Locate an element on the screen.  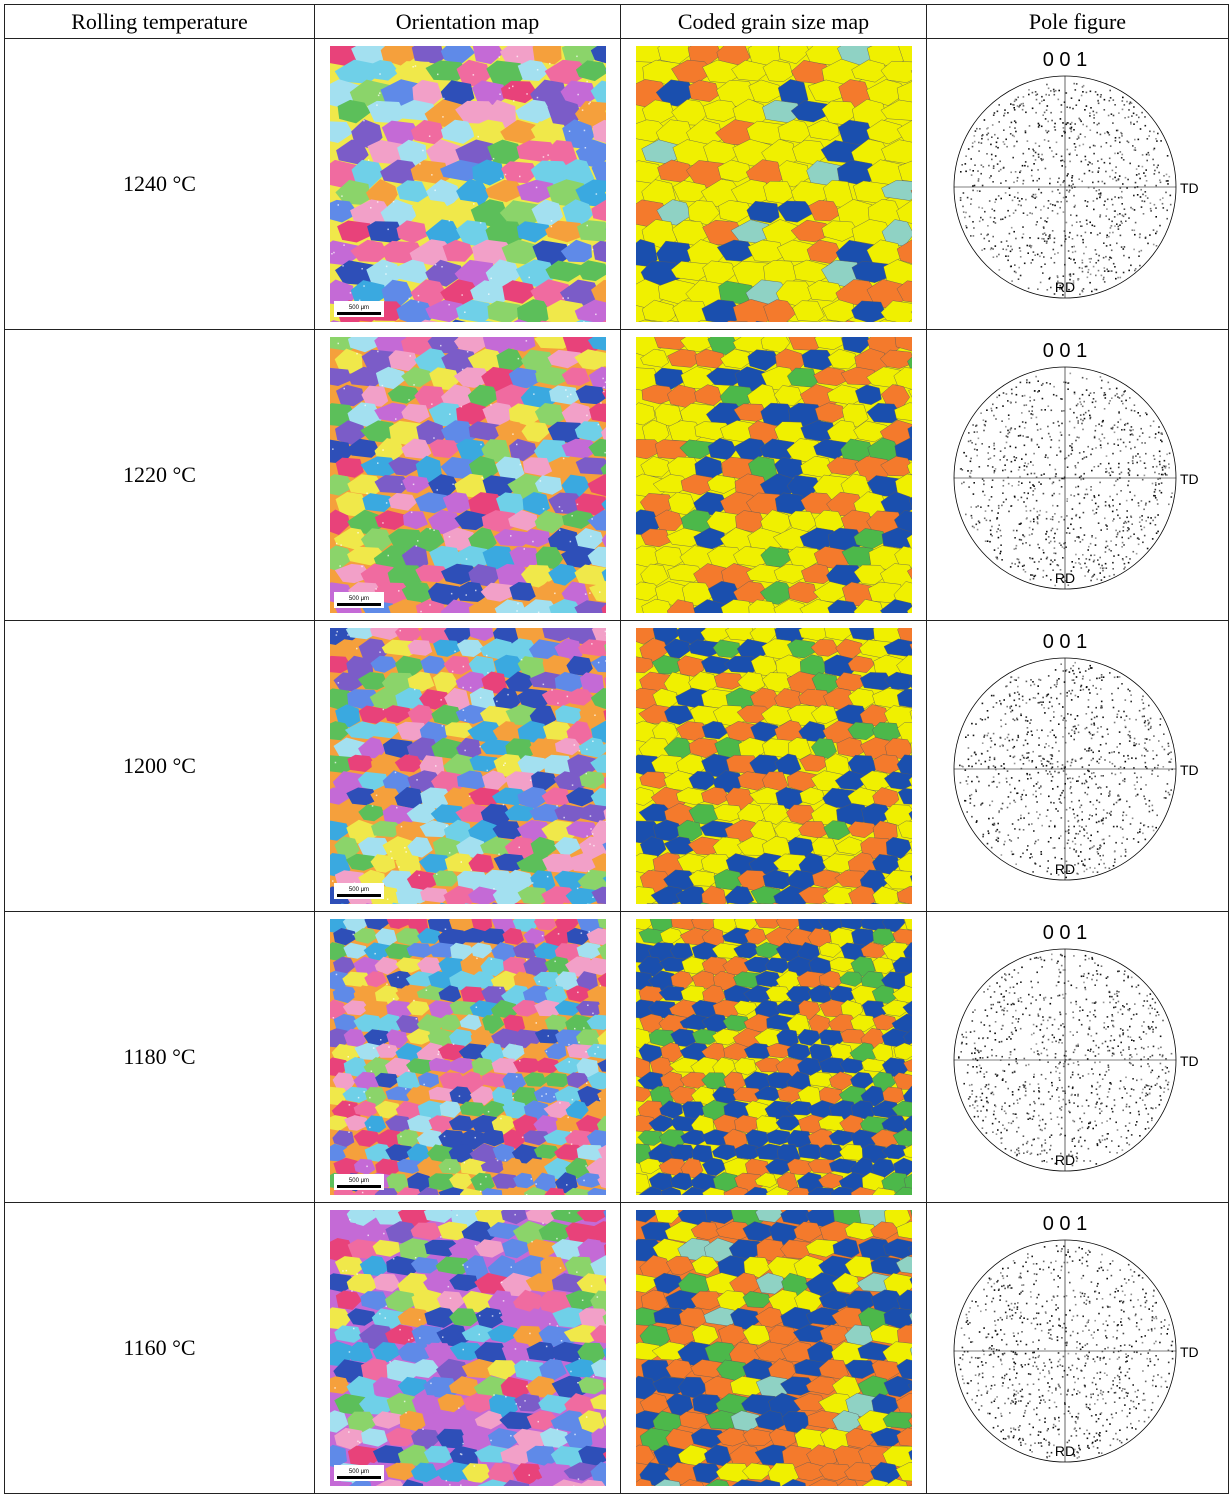
header-grain-size-map: Coded grain size map is located at coordinates (774, 22).